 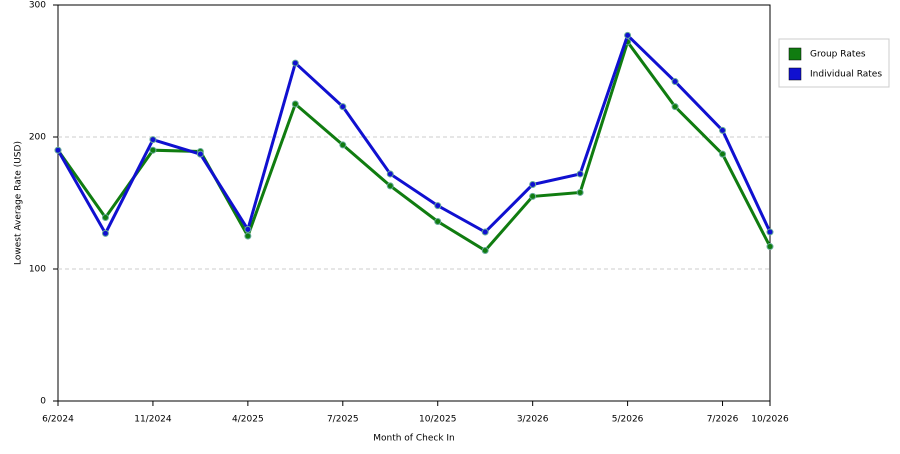 What do you see at coordinates (19, 203) in the screenshot?
I see `y-axis-title: Lowest Average Rate (USD)` at bounding box center [19, 203].